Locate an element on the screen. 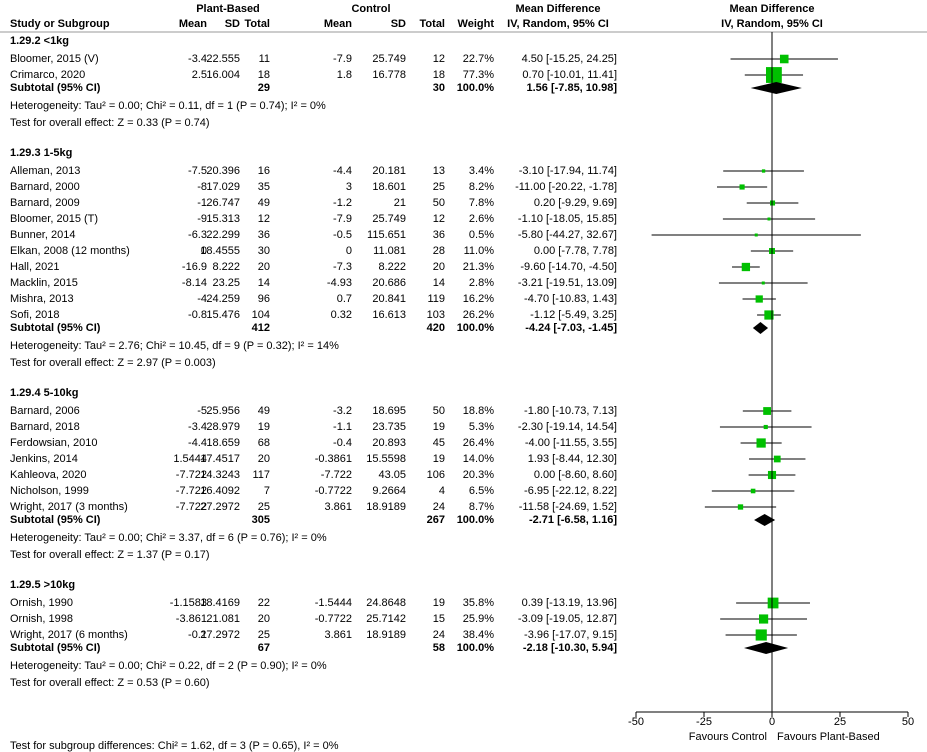 Image resolution: width=927 pixels, height=752 pixels. cell-m2: -7.722 is located at coordinates (336, 475).